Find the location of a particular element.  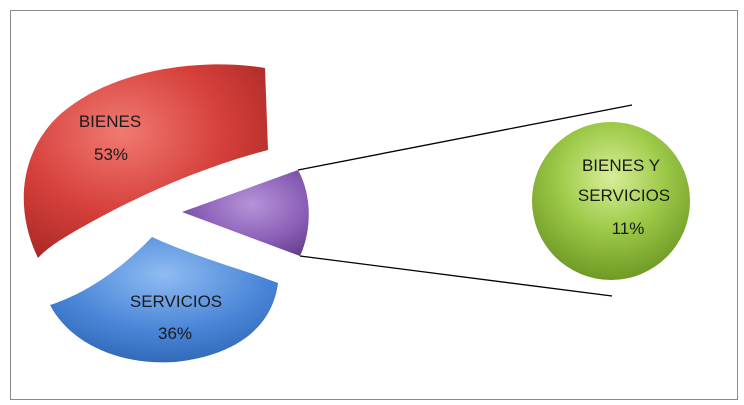

connector-line-top is located at coordinates (465, 137).